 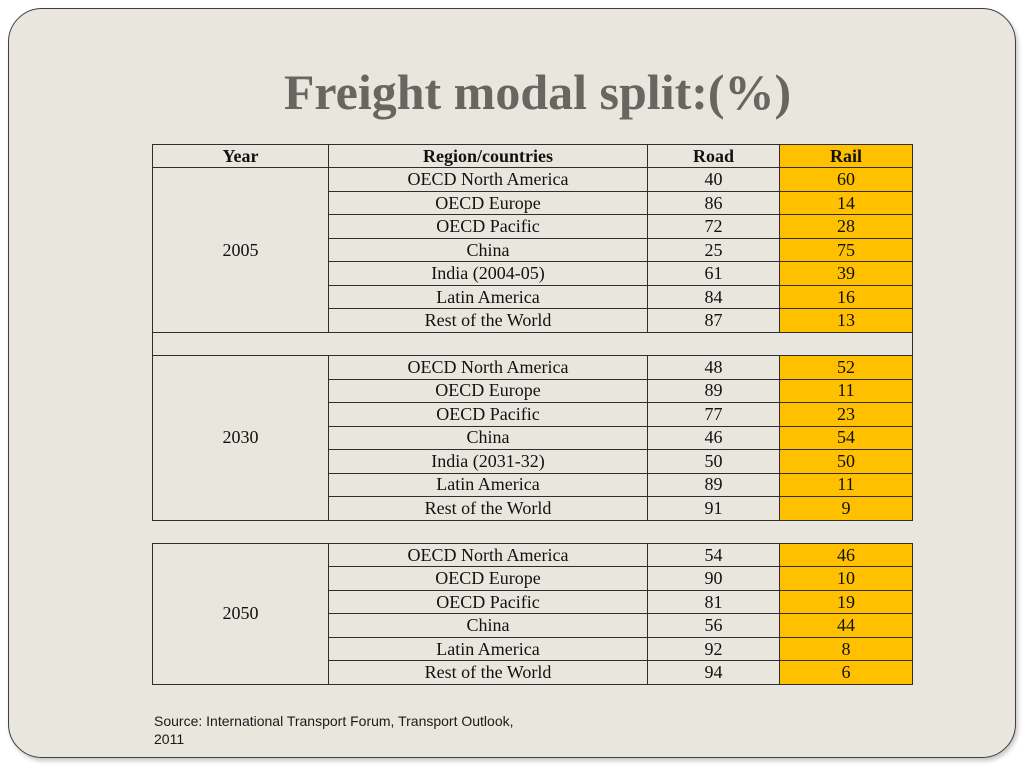 What do you see at coordinates (846, 226) in the screenshot?
I see `rail-value: 28` at bounding box center [846, 226].